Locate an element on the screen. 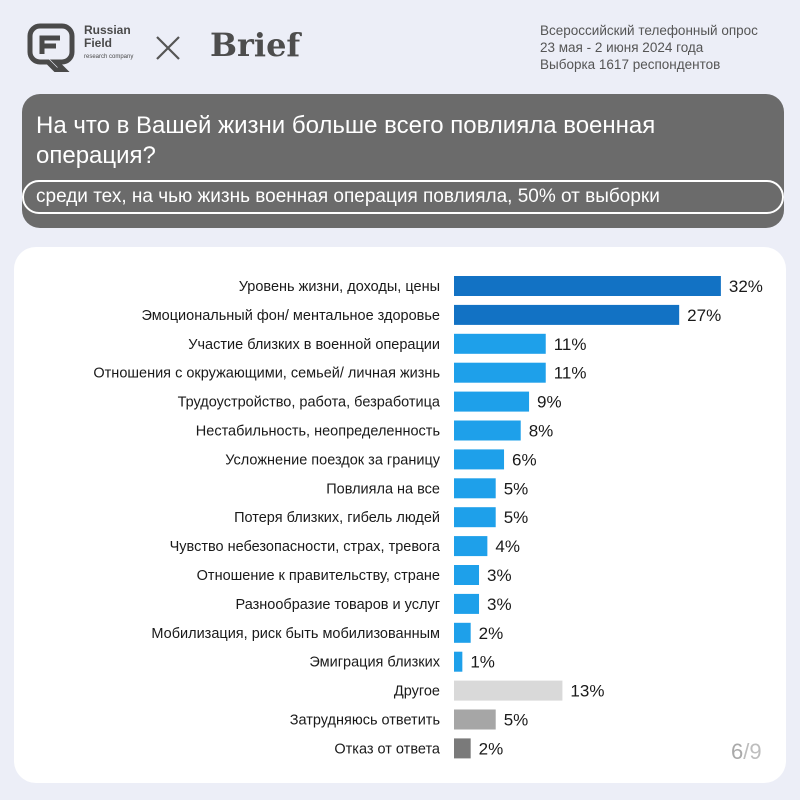 This screenshot has height=800, width=800. category-label: Эмиграция близких is located at coordinates (374, 663).